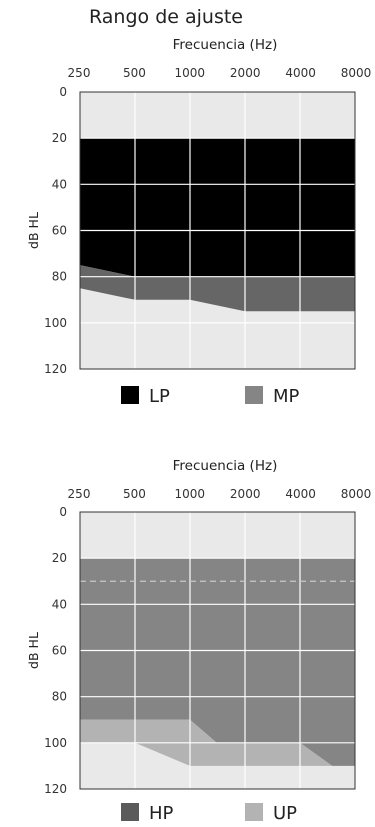 Image resolution: width=375 pixels, height=827 pixels. I want to click on legend-swatch-mp, so click(254, 395).